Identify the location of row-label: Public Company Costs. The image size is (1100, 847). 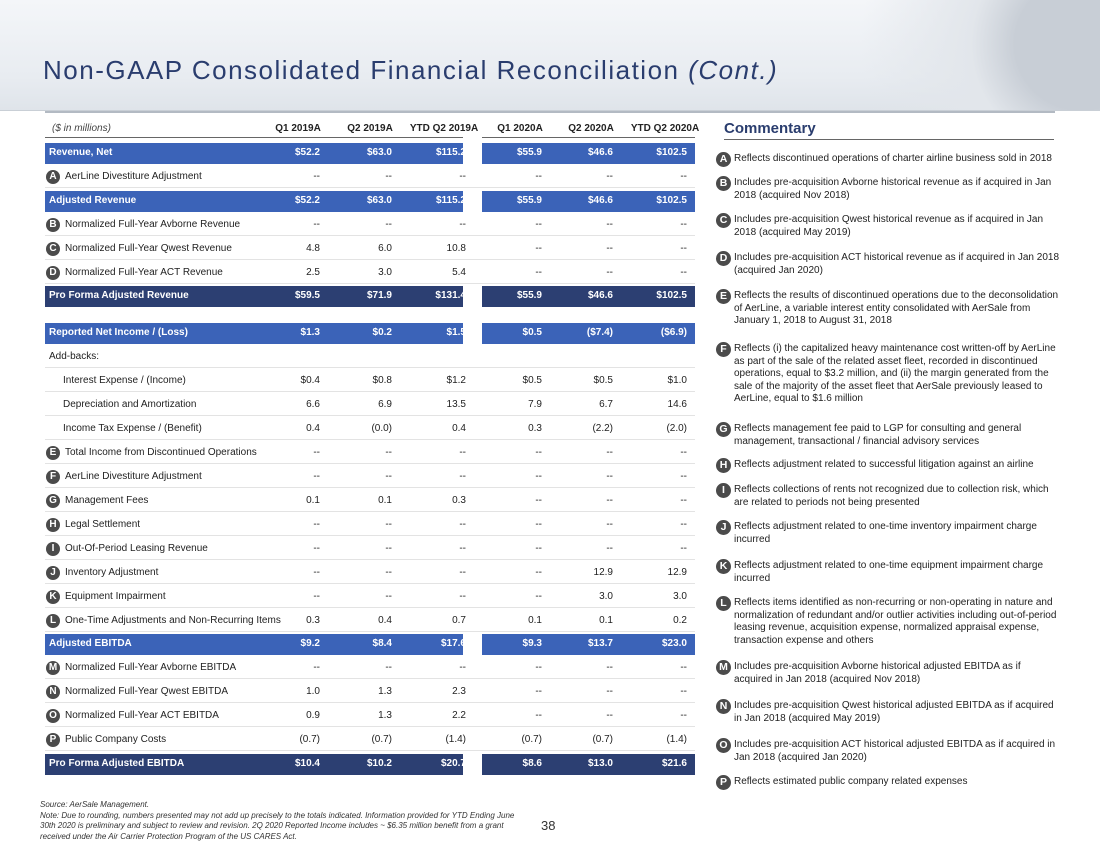
(116, 739).